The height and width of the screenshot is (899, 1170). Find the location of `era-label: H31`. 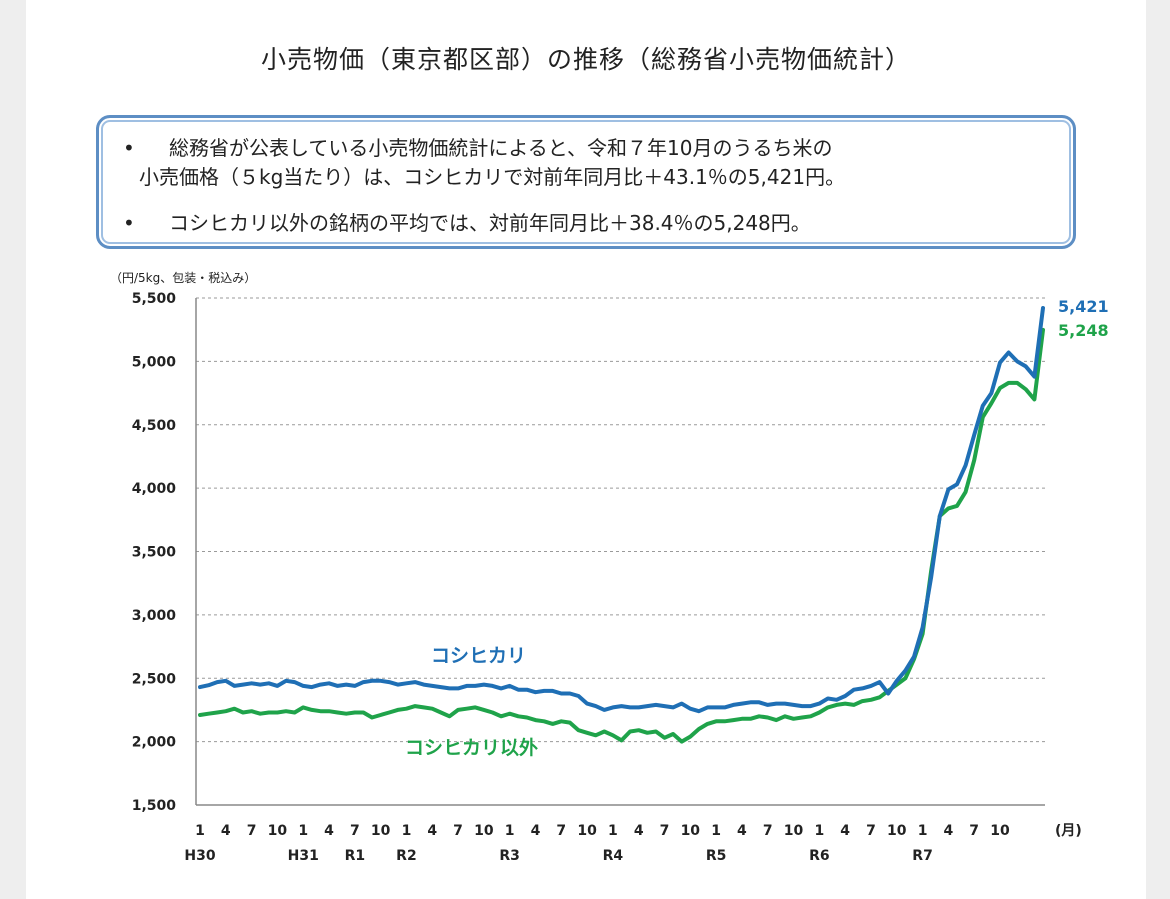

era-label: H31 is located at coordinates (303, 856).